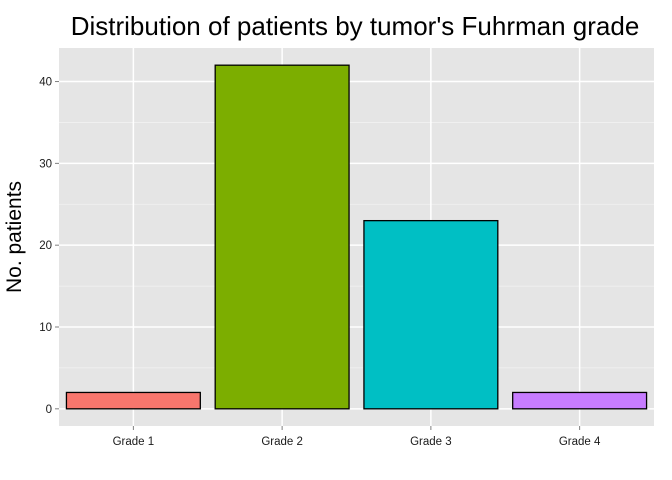  Describe the element at coordinates (357, 437) in the screenshot. I see `x-axis: Grade 1 Grade 2 Grade 3 Grade 4` at that location.